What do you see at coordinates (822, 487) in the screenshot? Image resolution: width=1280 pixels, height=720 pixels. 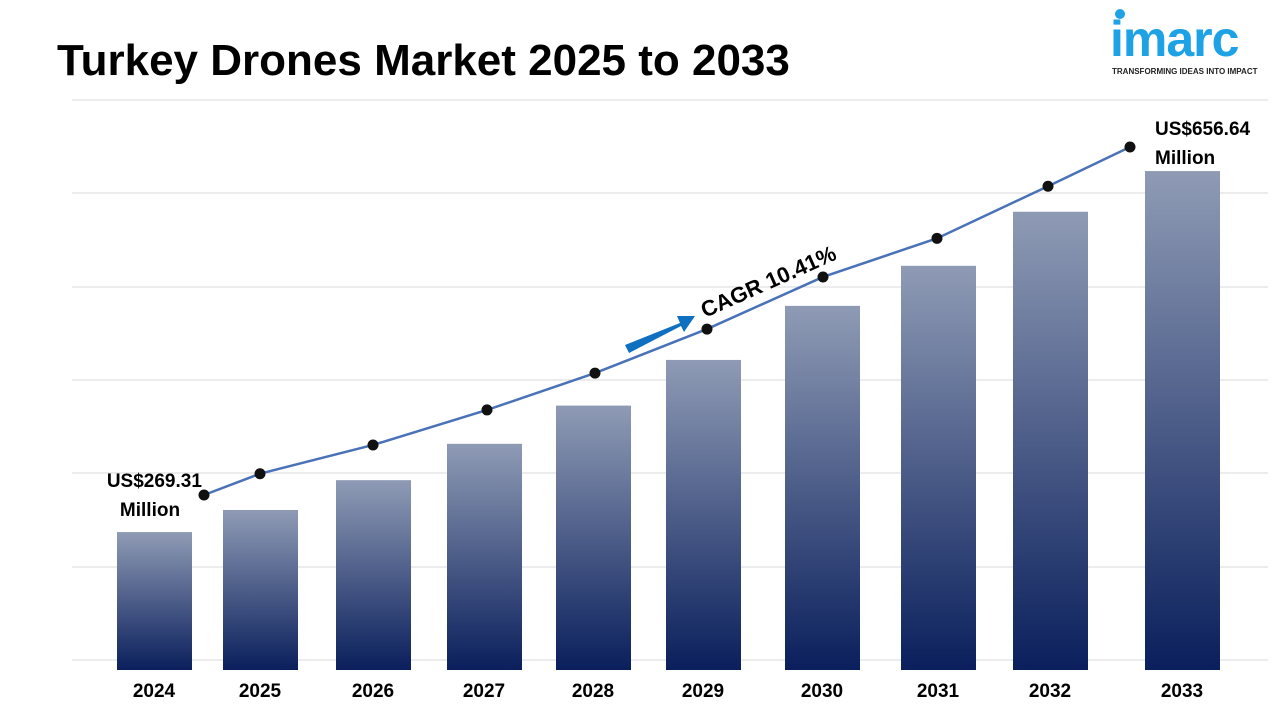 I see `bar-2030` at bounding box center [822, 487].